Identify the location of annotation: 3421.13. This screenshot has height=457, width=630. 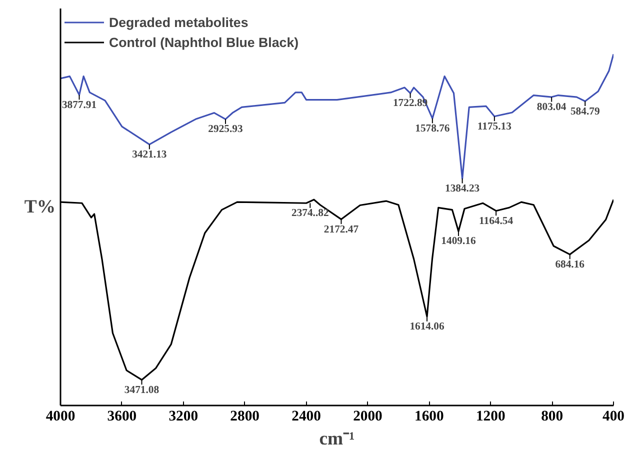
(149, 154).